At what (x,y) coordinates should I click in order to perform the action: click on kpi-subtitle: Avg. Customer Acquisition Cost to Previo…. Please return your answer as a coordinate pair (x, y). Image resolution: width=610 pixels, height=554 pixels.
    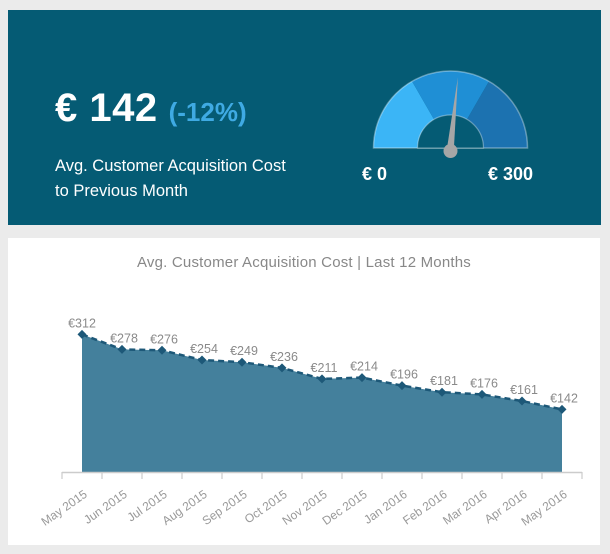
    Looking at the image, I should click on (170, 179).